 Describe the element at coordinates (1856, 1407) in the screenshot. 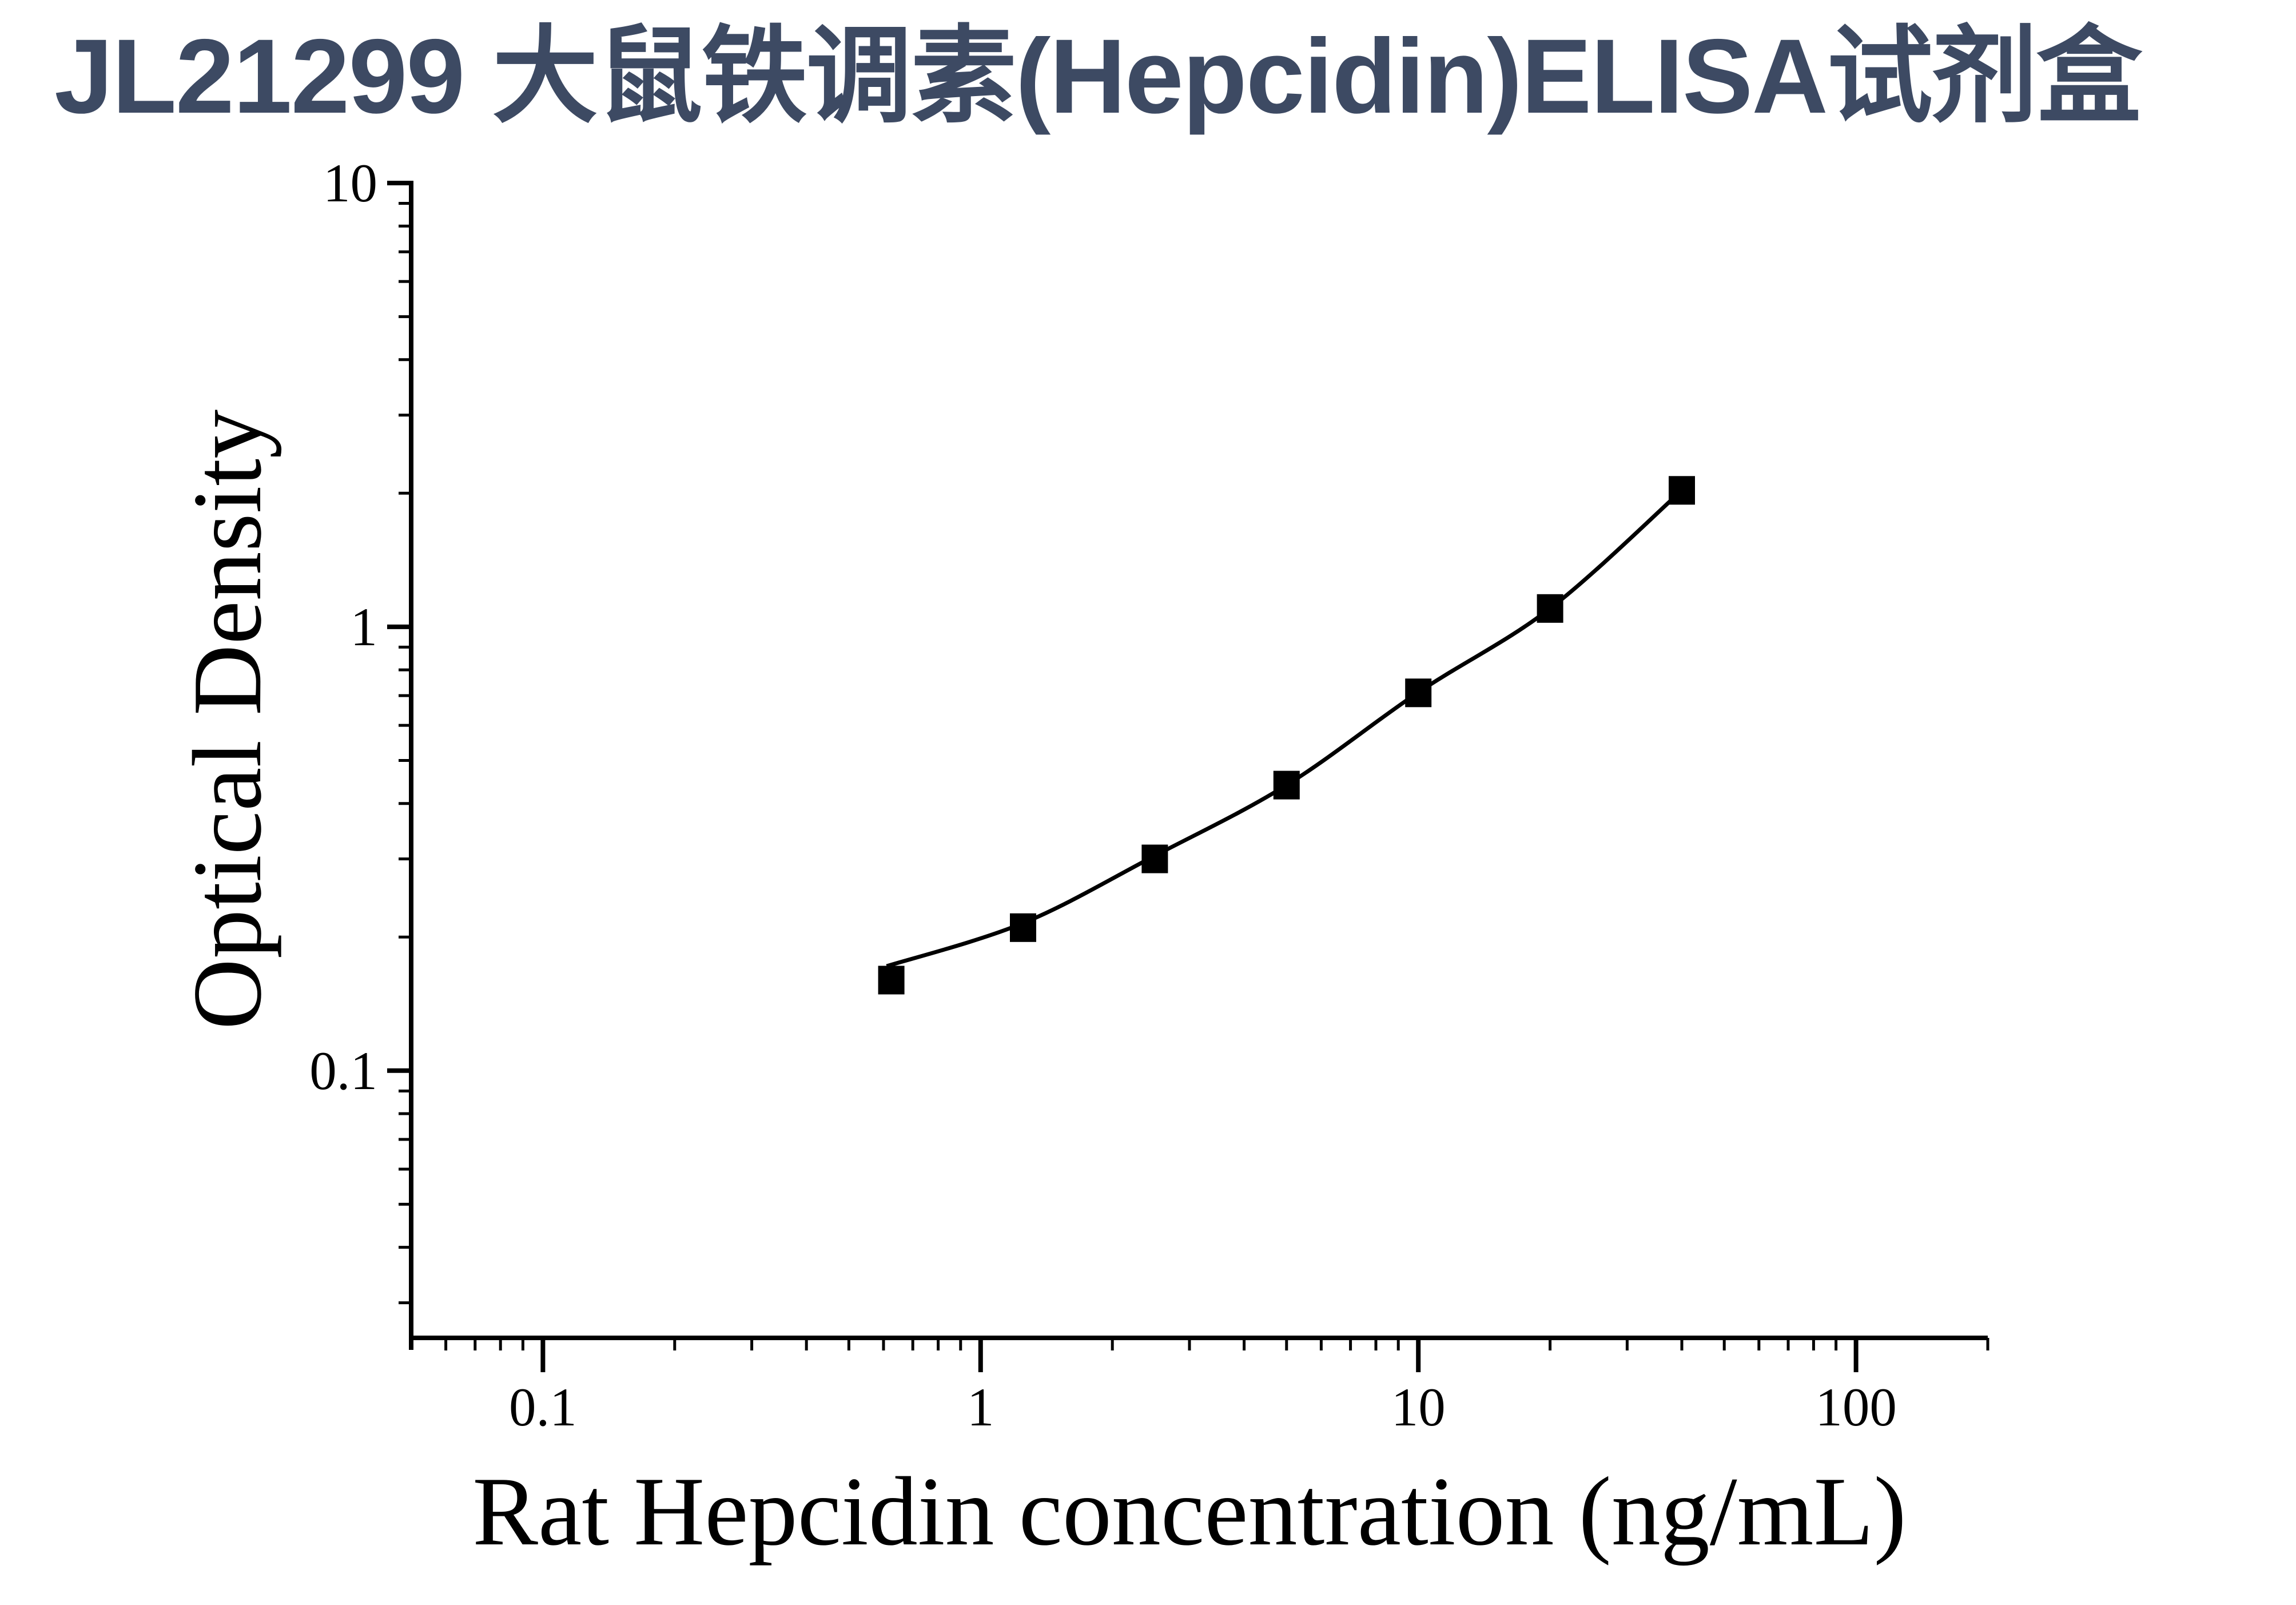

I see `x-tick-label: 100` at that location.